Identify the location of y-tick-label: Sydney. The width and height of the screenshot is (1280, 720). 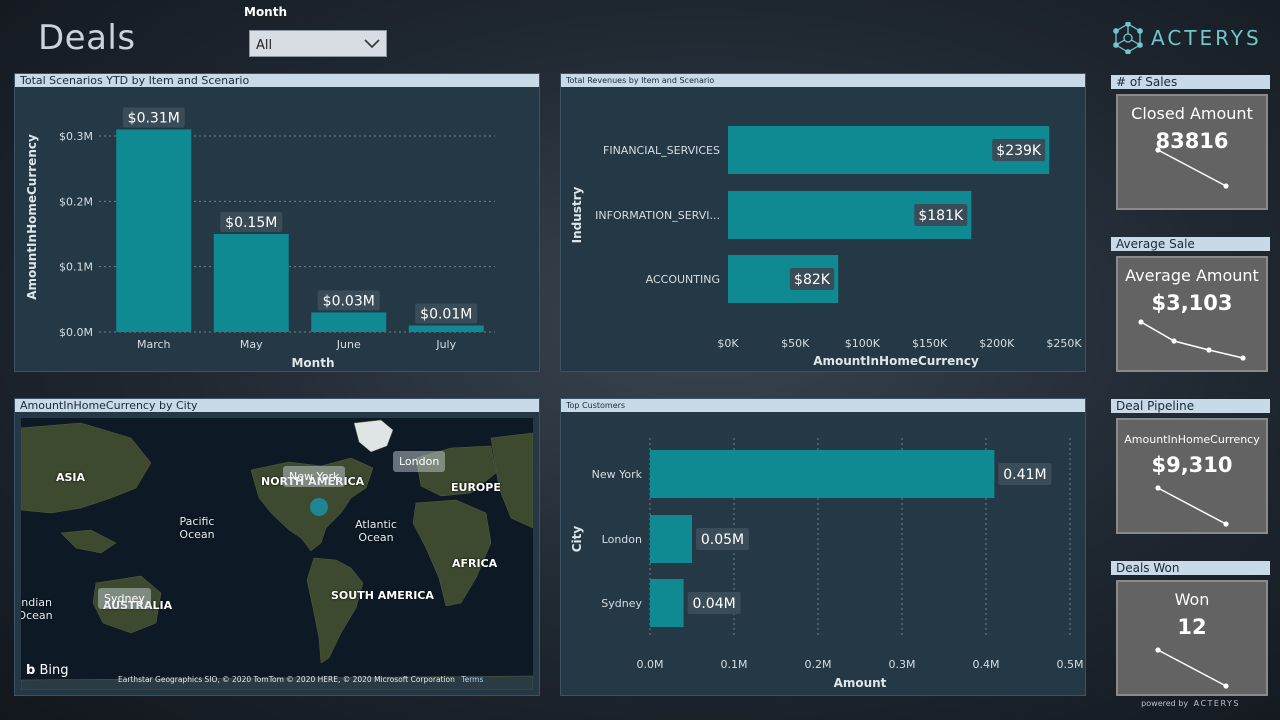
(621, 603).